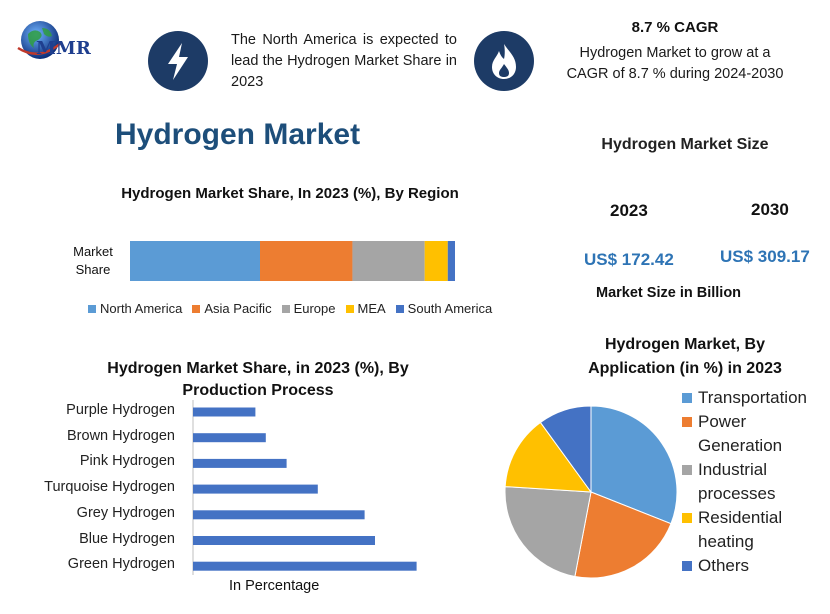  I want to click on region-legend-item: MEA, so click(365, 308).